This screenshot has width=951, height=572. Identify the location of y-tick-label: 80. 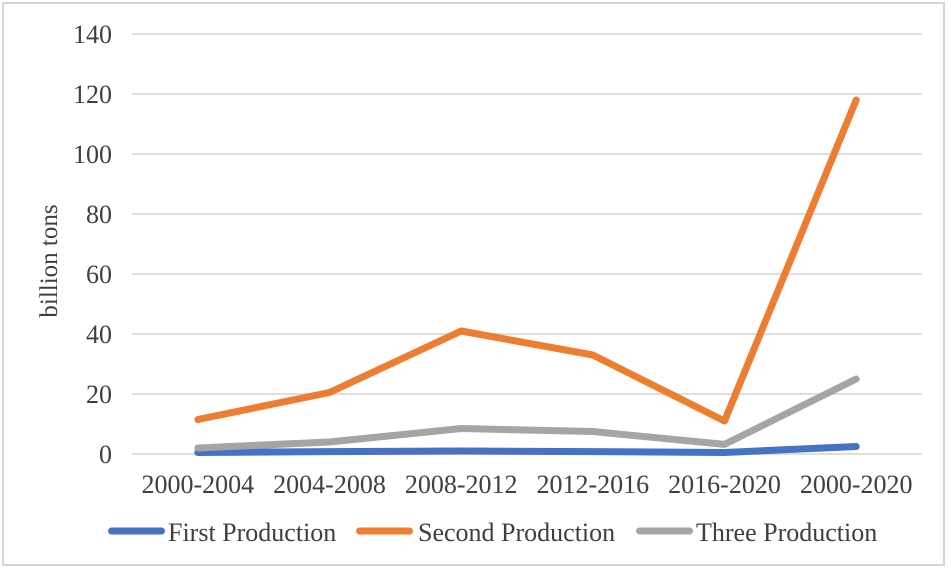
(99, 214).